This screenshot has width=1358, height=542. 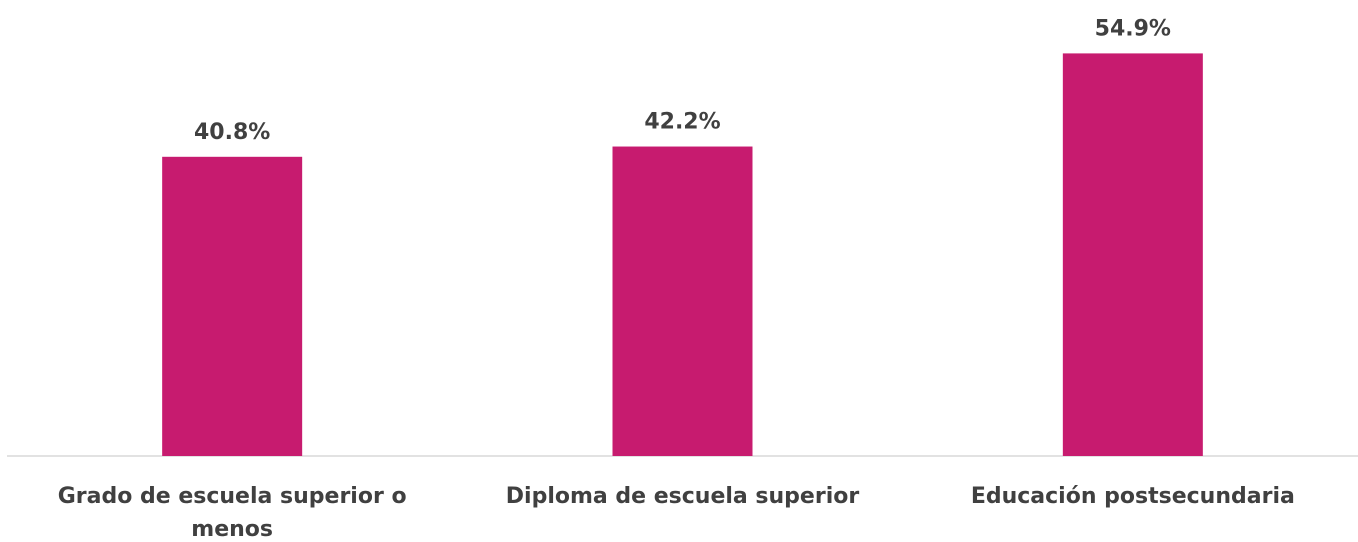 I want to click on x-tick-label: Grado de escuela superior o menos, so click(x=232, y=513).